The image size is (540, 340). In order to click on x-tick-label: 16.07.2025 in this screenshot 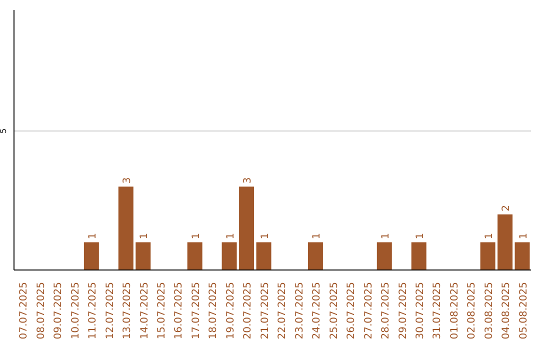, I will do `click(179, 311)`.